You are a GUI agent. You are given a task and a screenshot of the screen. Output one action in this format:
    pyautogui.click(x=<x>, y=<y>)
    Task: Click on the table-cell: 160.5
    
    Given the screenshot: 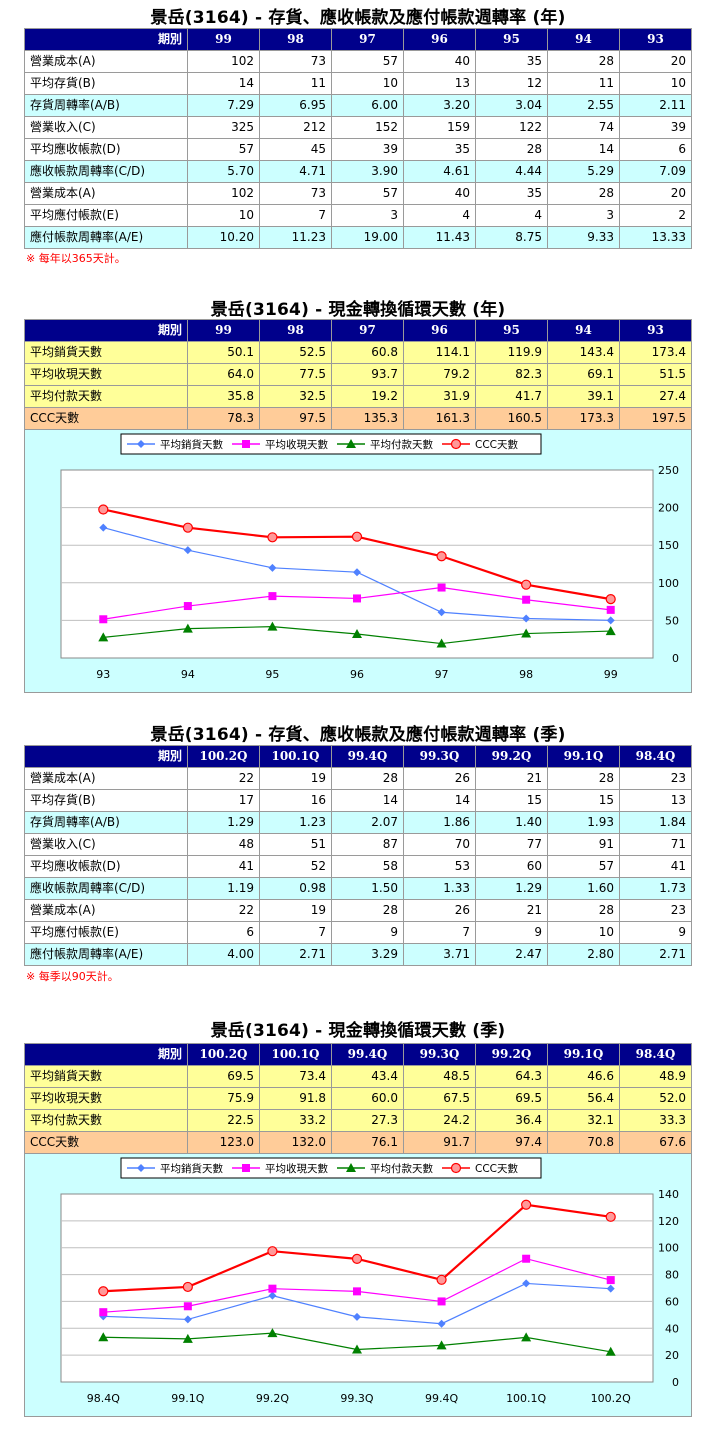 What is the action you would take?
    pyautogui.click(x=511, y=418)
    